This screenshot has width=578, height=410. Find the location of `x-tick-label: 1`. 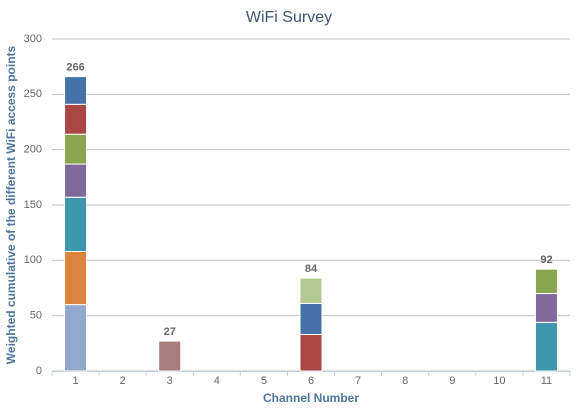

x-tick-label: 1 is located at coordinates (75, 381).